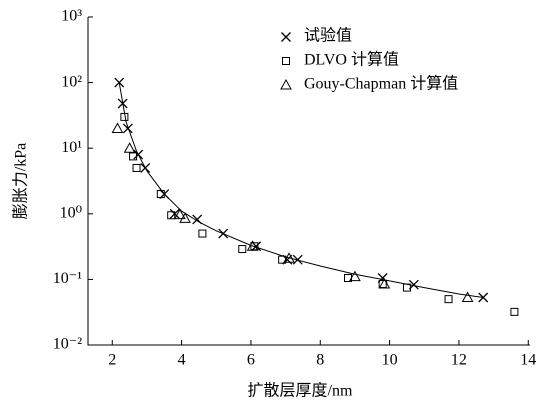  Describe the element at coordinates (328, 36) in the screenshot. I see `legend-label: 试验值` at that location.